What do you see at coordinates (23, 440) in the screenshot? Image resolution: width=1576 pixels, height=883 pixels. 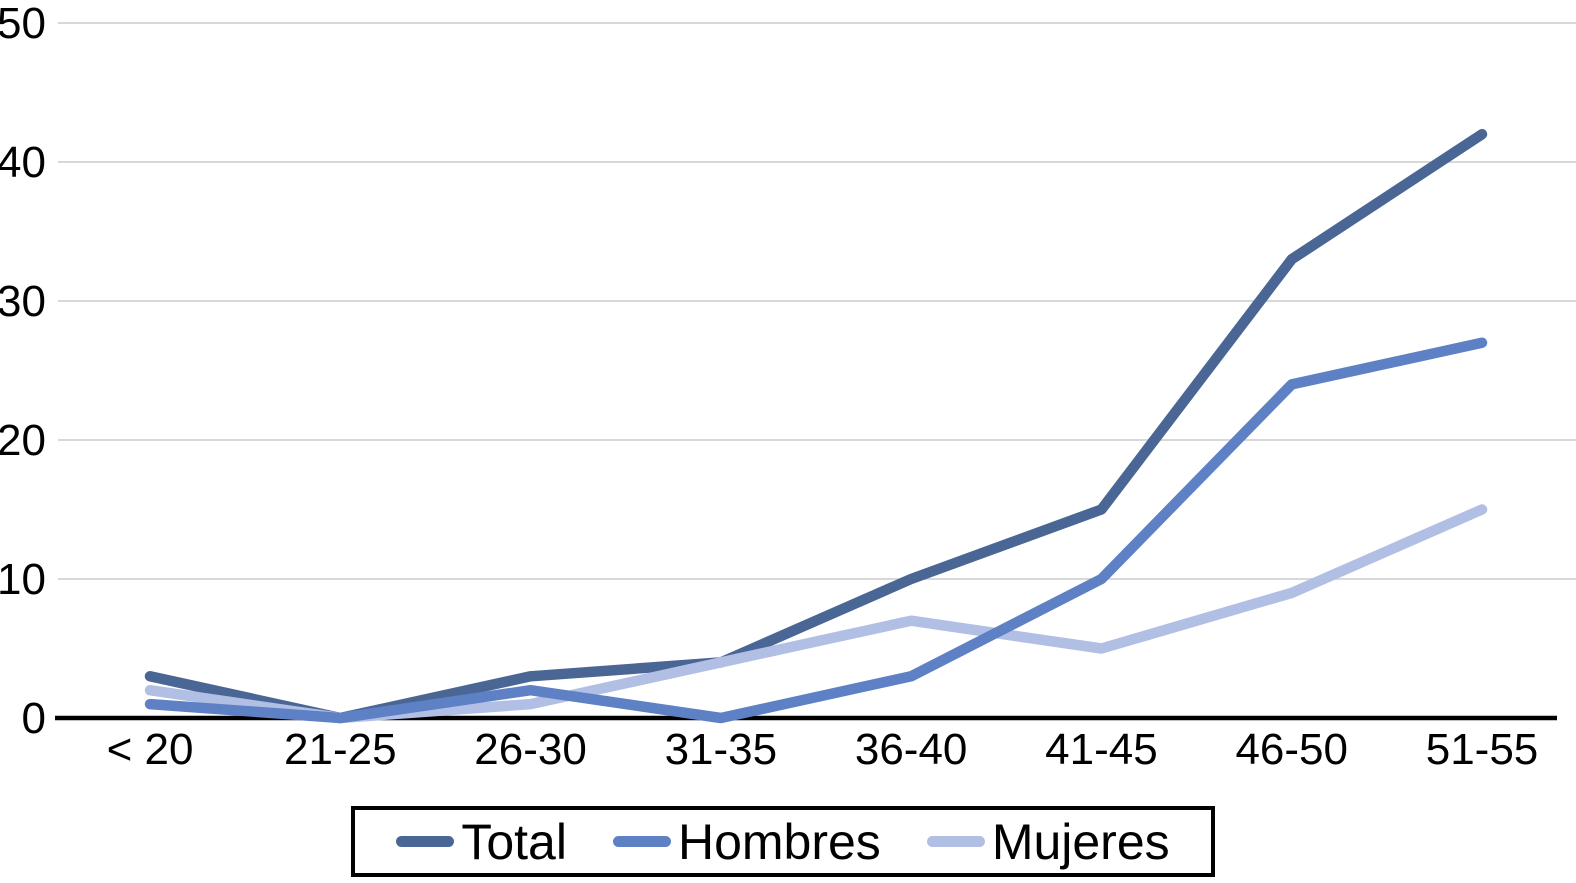 I see `y-tick-label: 20` at bounding box center [23, 440].